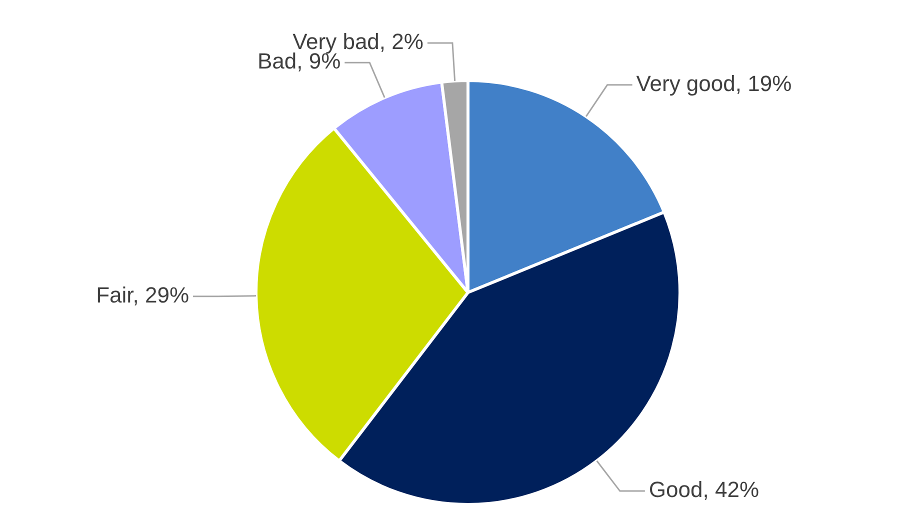  Describe the element at coordinates (714, 83) in the screenshot. I see `slice-label: Very good, 19%` at that location.